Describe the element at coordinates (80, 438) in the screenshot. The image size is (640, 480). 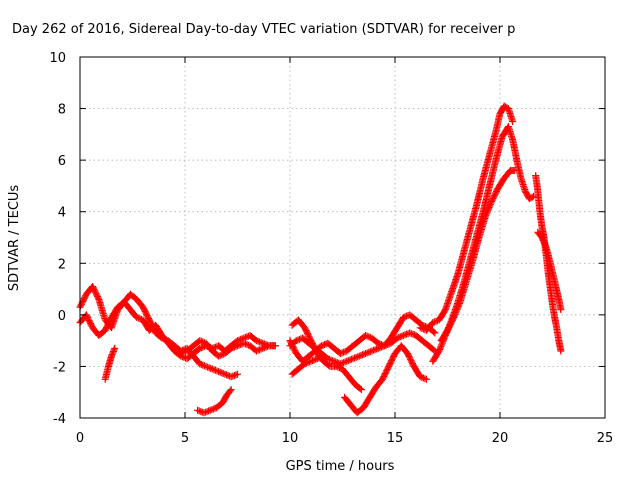
I see `x-tick-label: 0` at that location.